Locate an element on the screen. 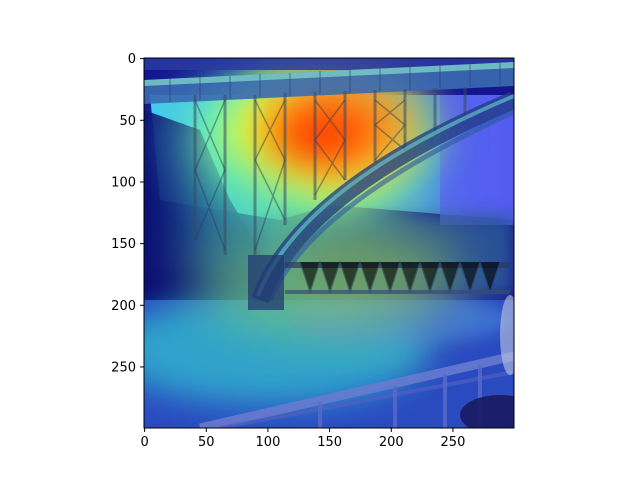 The image size is (640, 480). y-tick-label: 0 is located at coordinates (132, 59).